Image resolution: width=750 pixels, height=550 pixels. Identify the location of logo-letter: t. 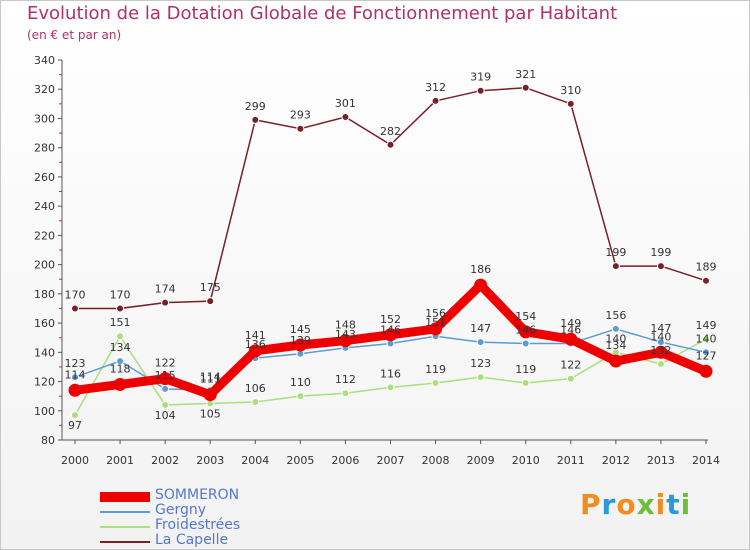
(673, 504).